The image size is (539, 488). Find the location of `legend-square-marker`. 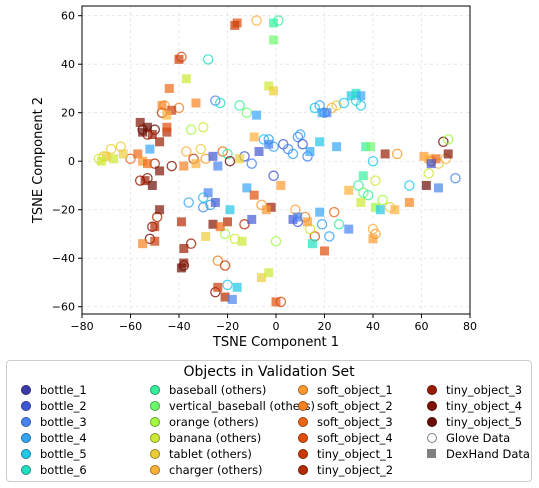

legend-square-marker is located at coordinates (431, 453).